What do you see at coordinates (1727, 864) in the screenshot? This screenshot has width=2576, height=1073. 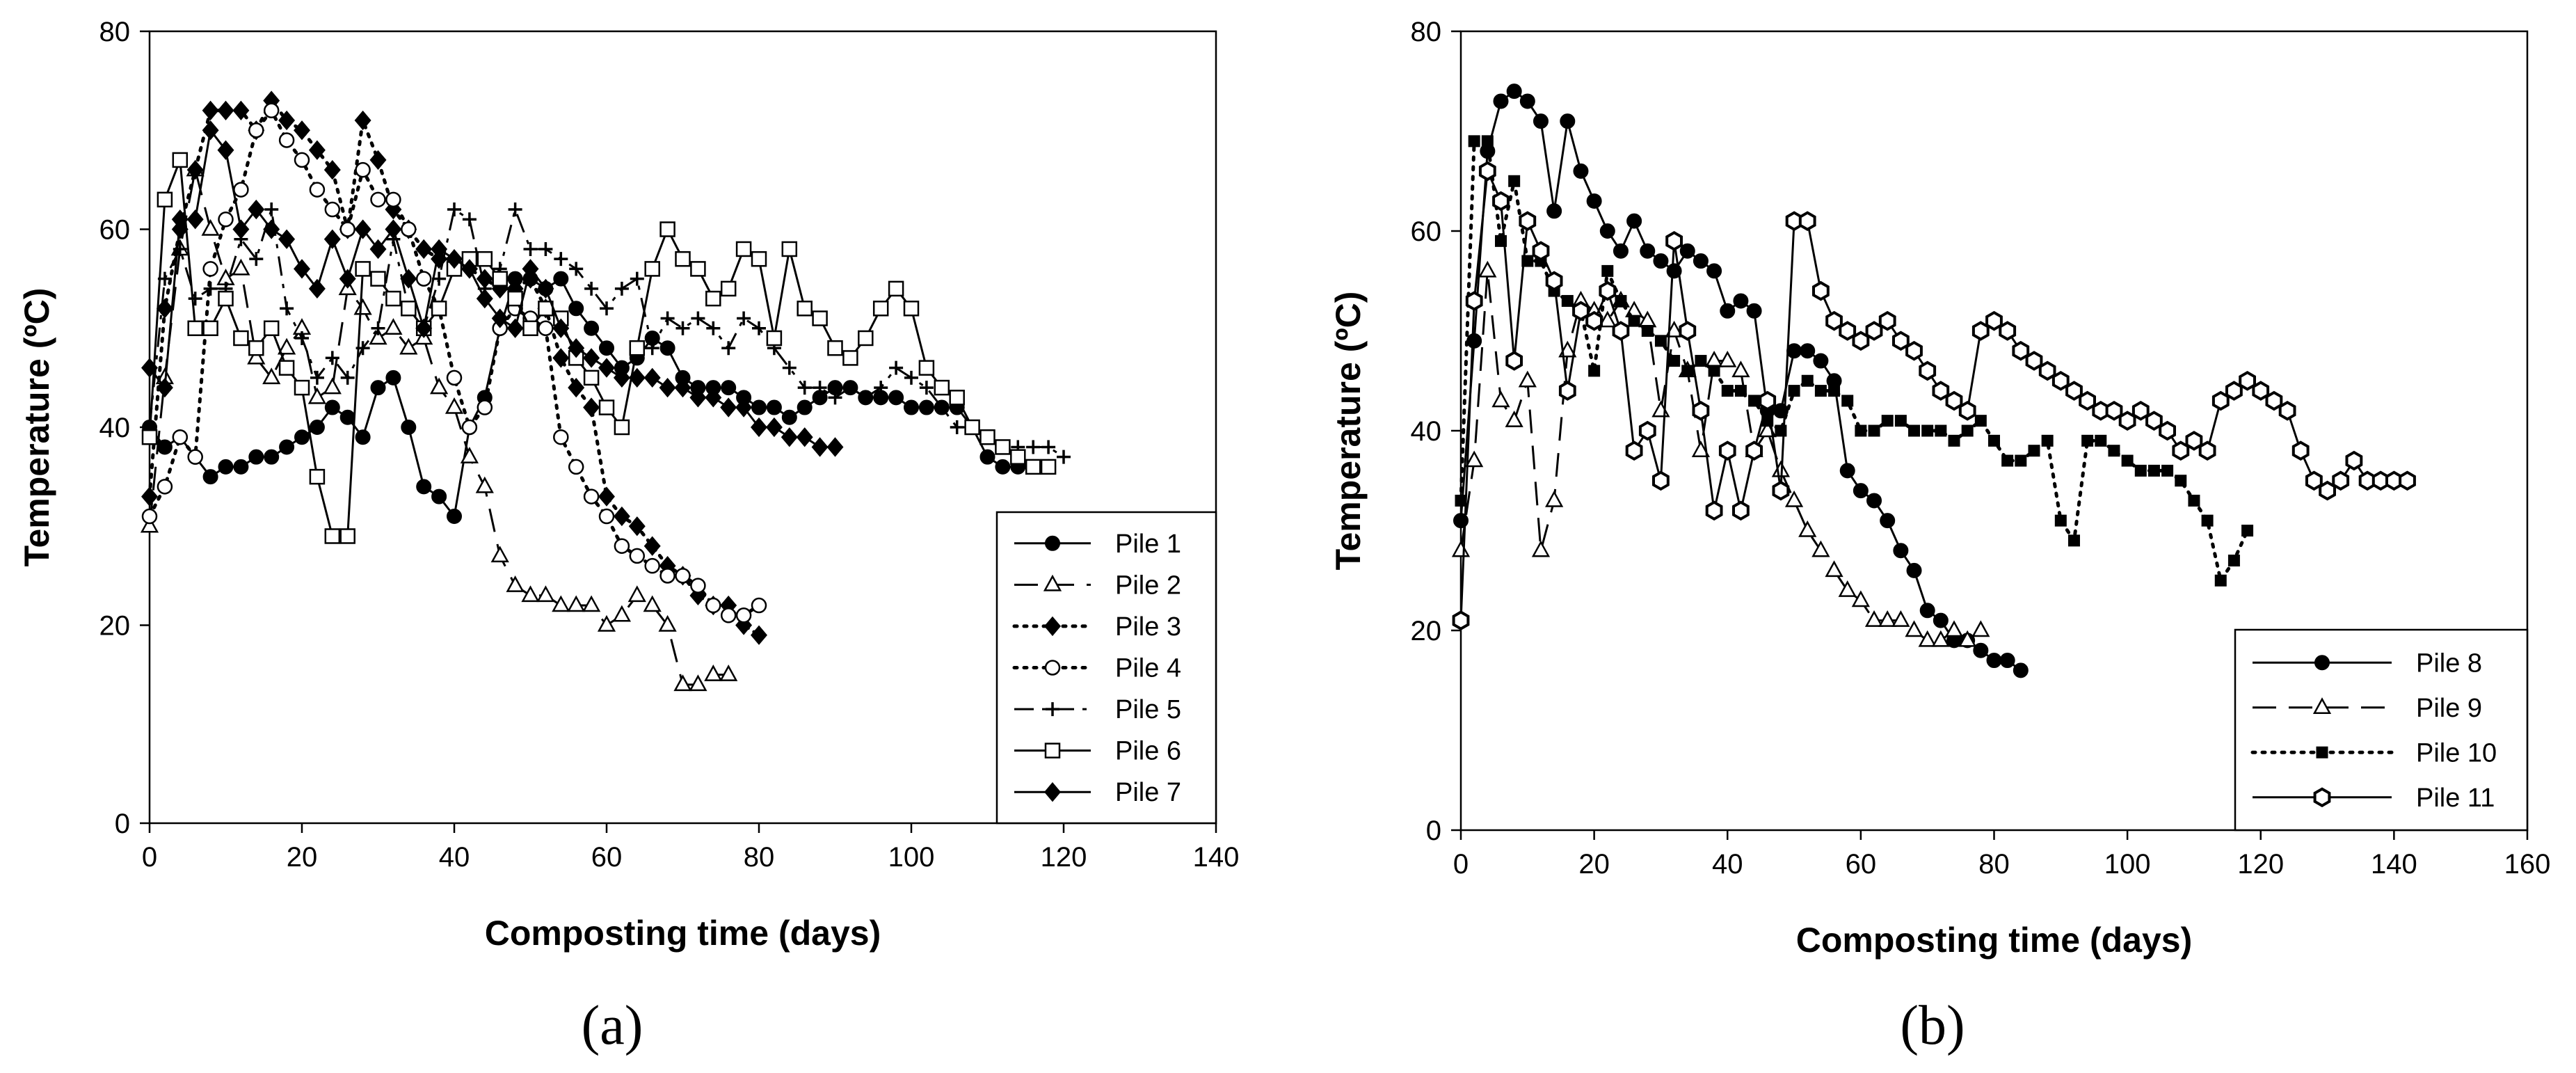 I see `panel-b-x-tick-label: 40` at bounding box center [1727, 864].